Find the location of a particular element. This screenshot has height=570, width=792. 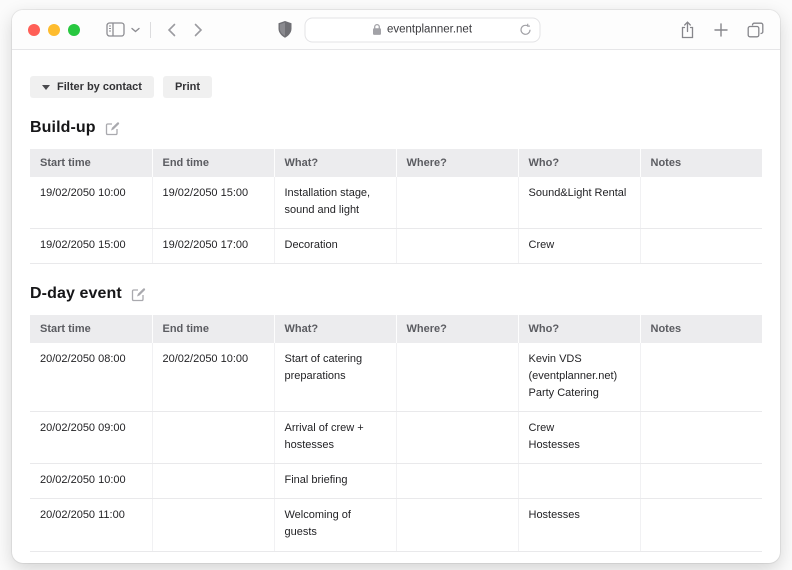

schedule-cell: Installation stage, sound and light is located at coordinates (335, 203).